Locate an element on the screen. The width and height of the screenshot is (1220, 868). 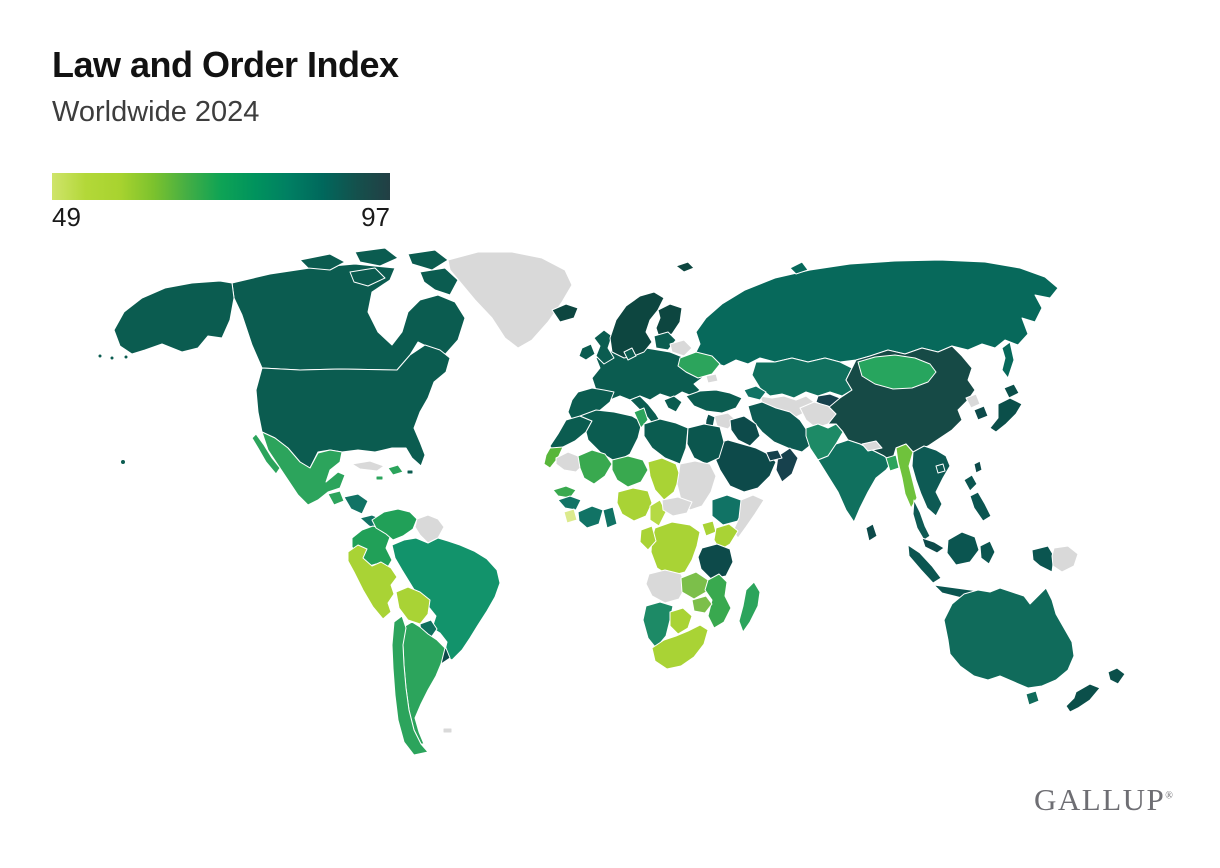
region-gabon-congo is located at coordinates (648, 538).